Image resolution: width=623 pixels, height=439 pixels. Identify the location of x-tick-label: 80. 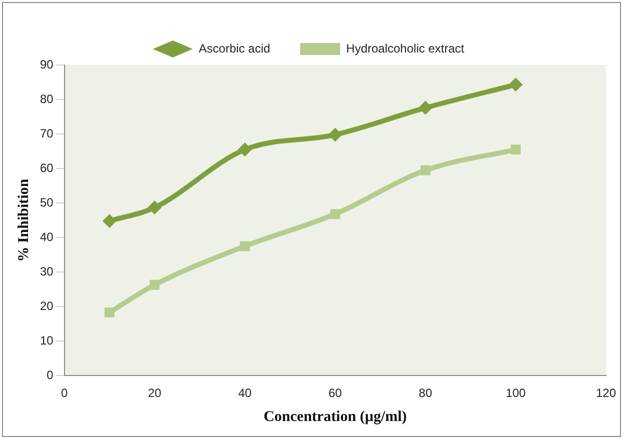
(425, 393).